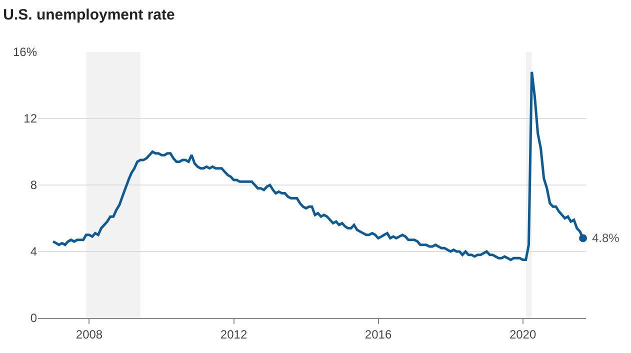 The width and height of the screenshot is (631, 353). What do you see at coordinates (89, 15) in the screenshot?
I see `chart-title: U.S. unemployment rate` at bounding box center [89, 15].